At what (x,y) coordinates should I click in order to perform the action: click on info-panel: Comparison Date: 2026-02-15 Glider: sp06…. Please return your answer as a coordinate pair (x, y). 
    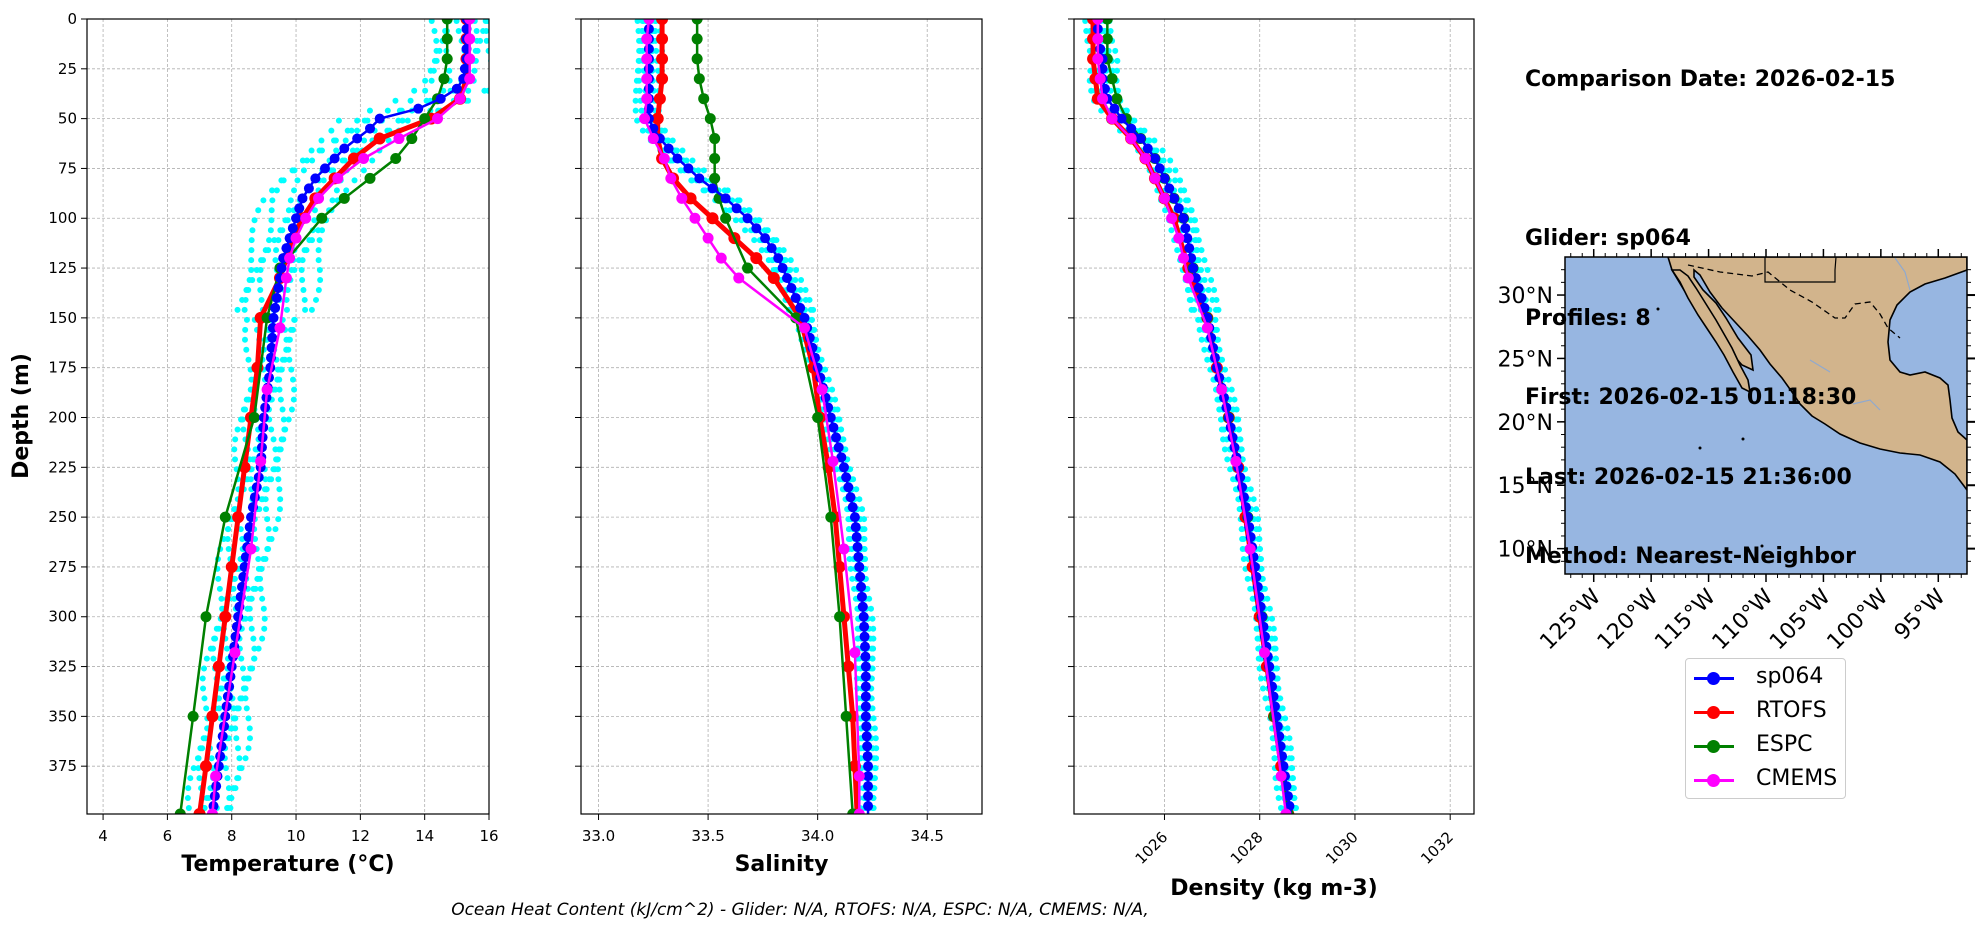
    Looking at the image, I should click on (1710, 319).